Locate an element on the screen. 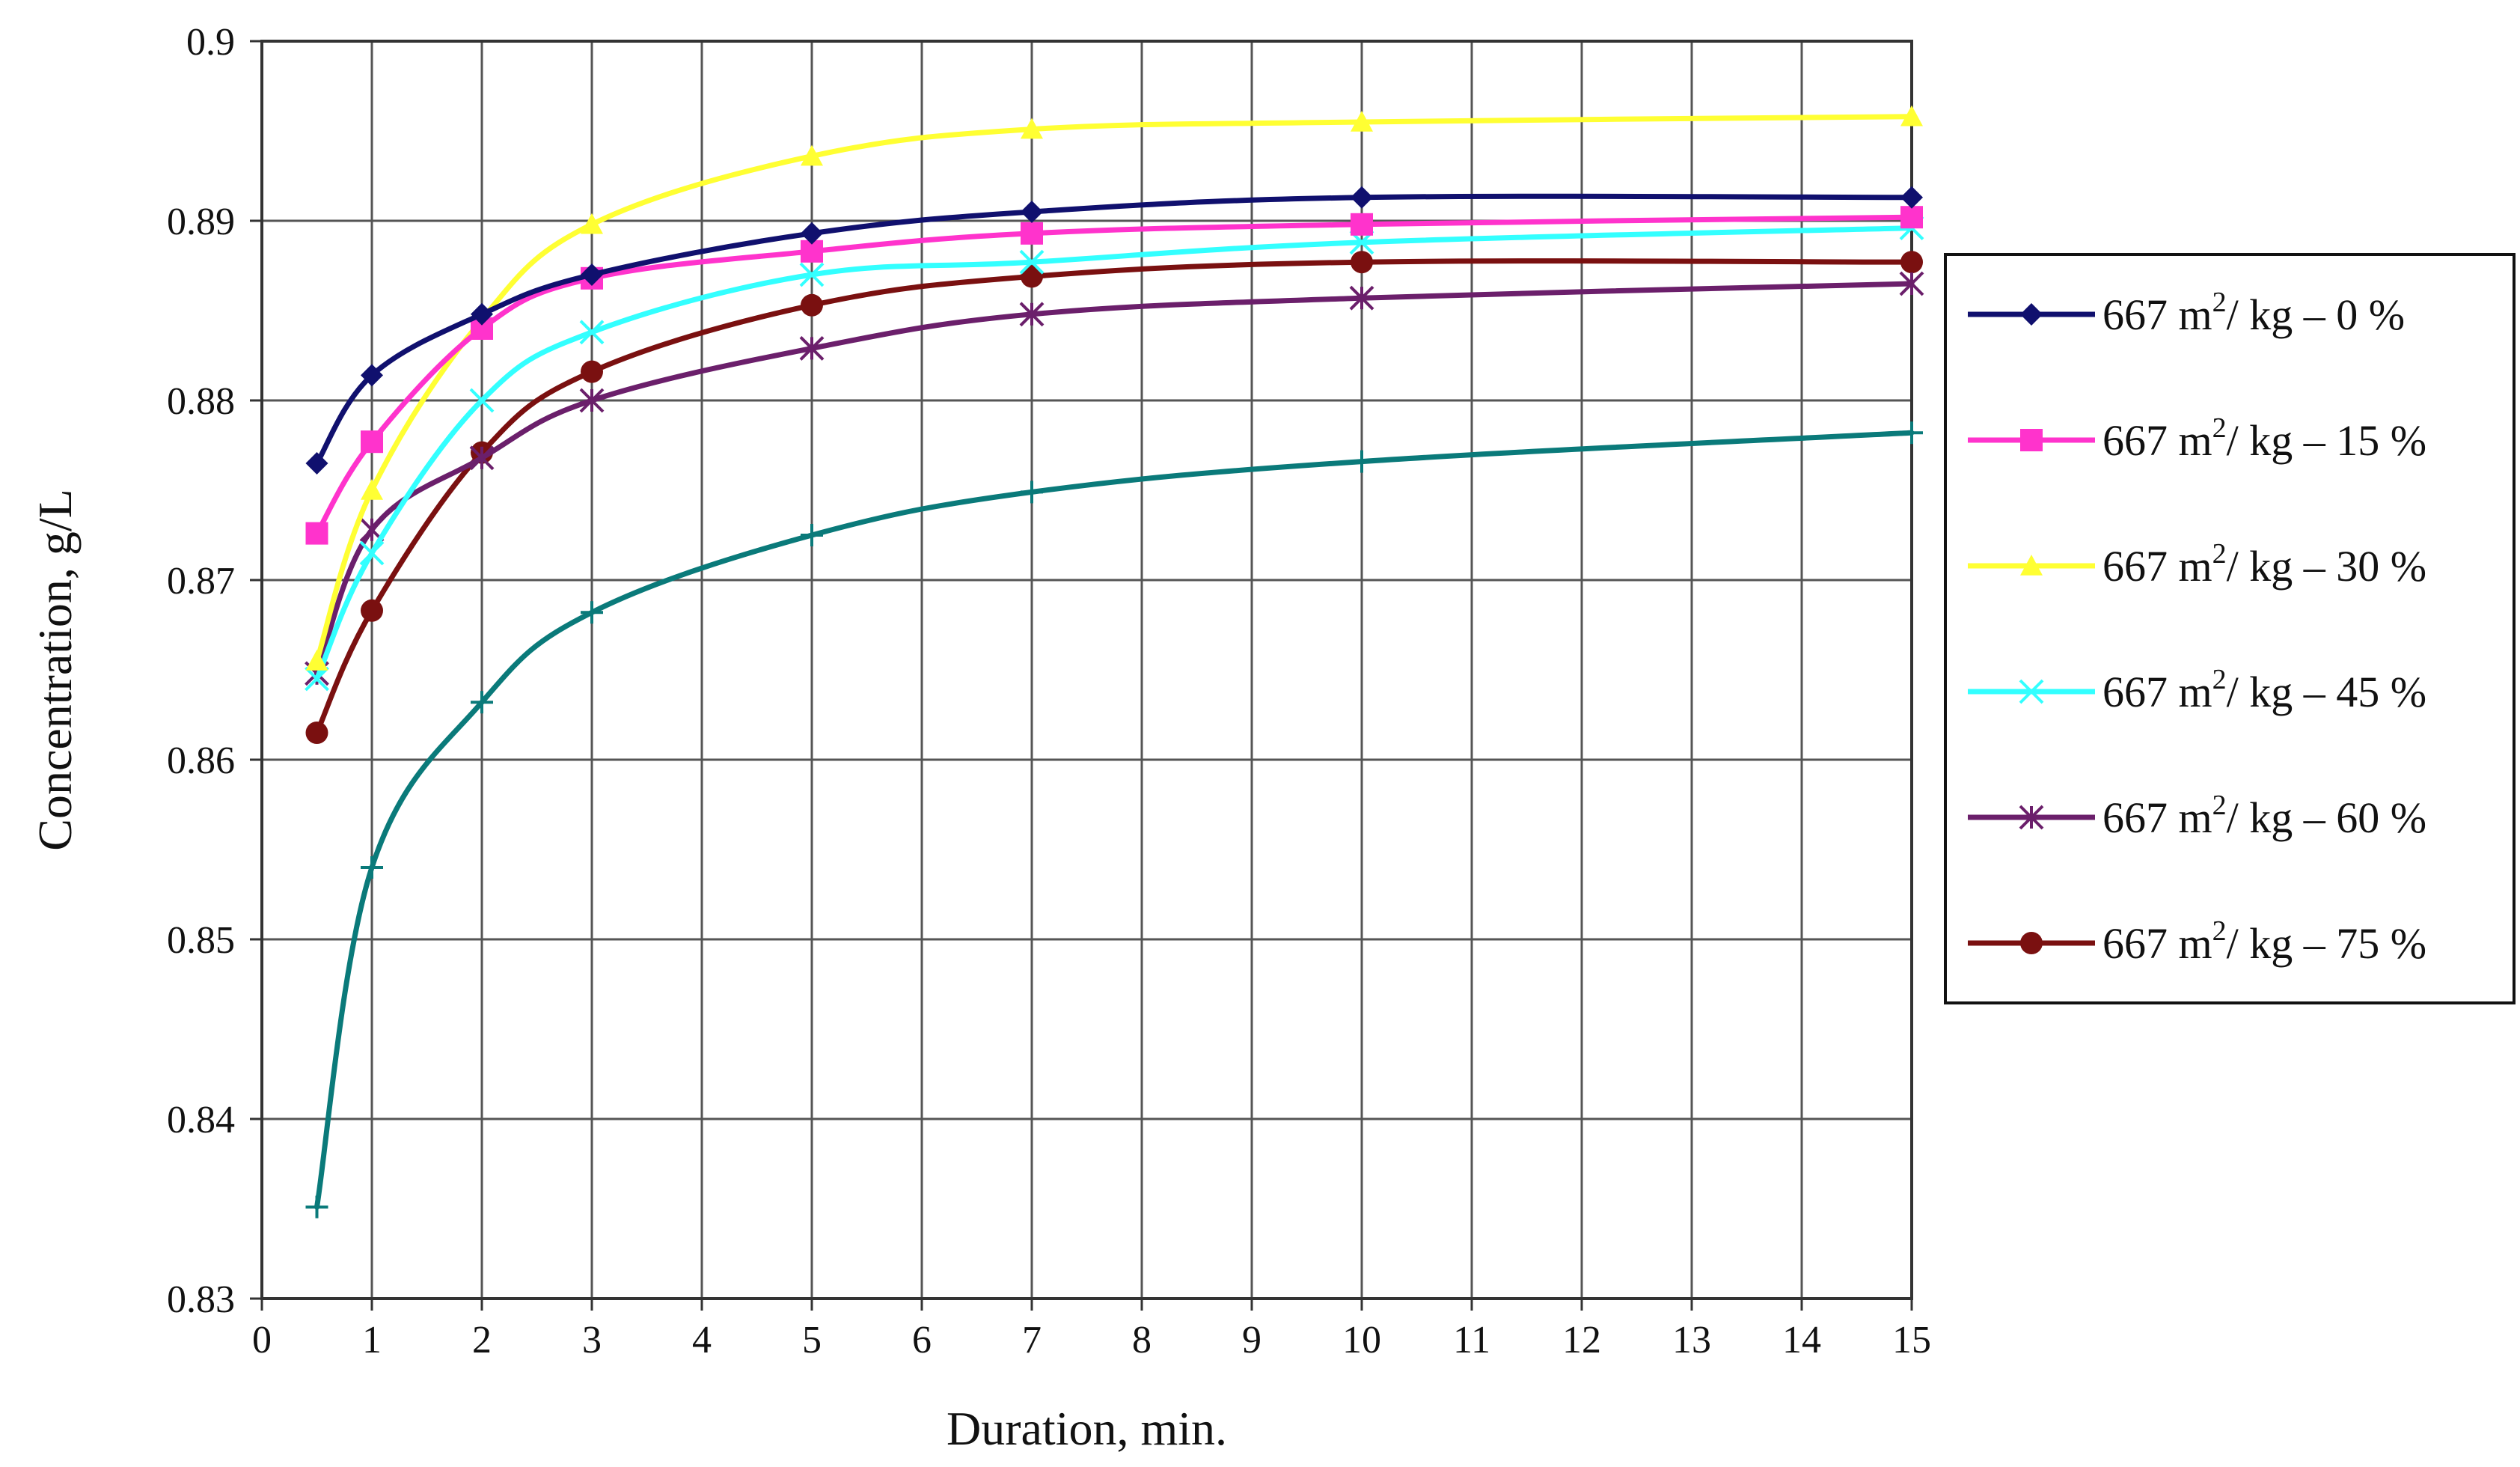 This screenshot has height=1467, width=2520. x-tick-label: 3 is located at coordinates (592, 1340).